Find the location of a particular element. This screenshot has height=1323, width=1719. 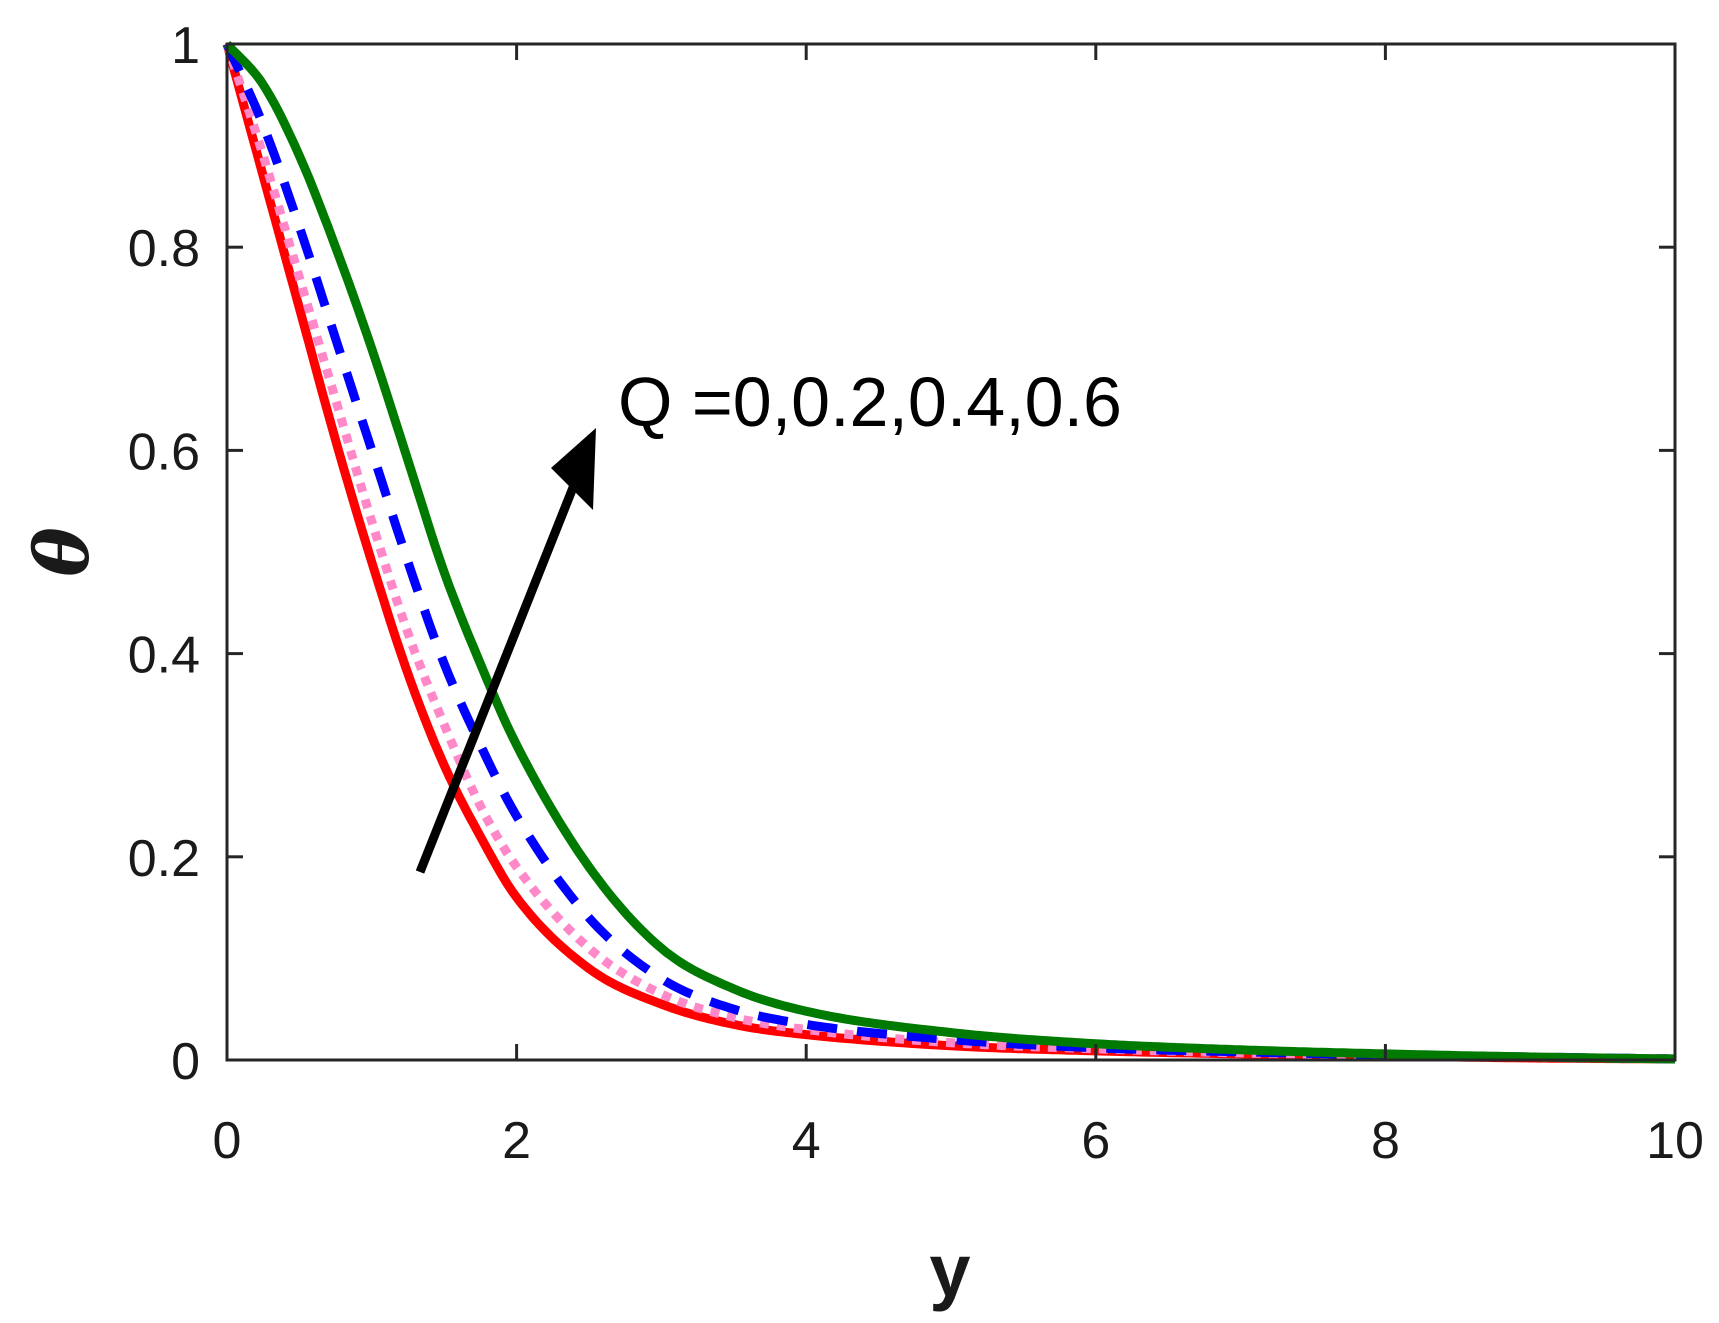

annotation-text: Q =0,0.2,0.4,0.6 is located at coordinates (870, 402).